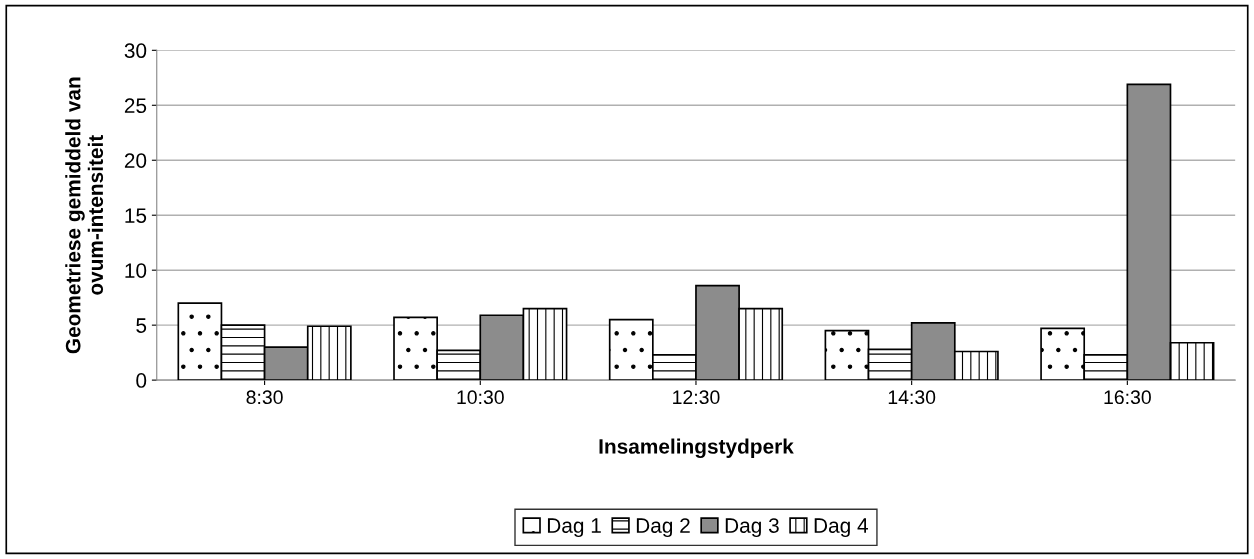  What do you see at coordinates (135, 160) in the screenshot?
I see `y-tick-label: 20` at bounding box center [135, 160].